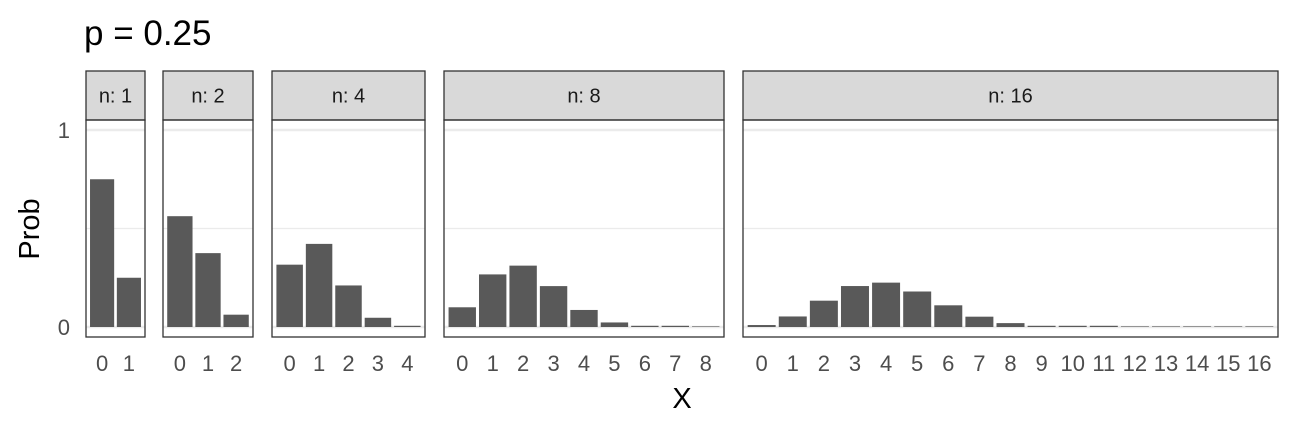 Image resolution: width=1296 pixels, height=432 pixels. I want to click on facet-strip-label: n: 4, so click(348, 97).